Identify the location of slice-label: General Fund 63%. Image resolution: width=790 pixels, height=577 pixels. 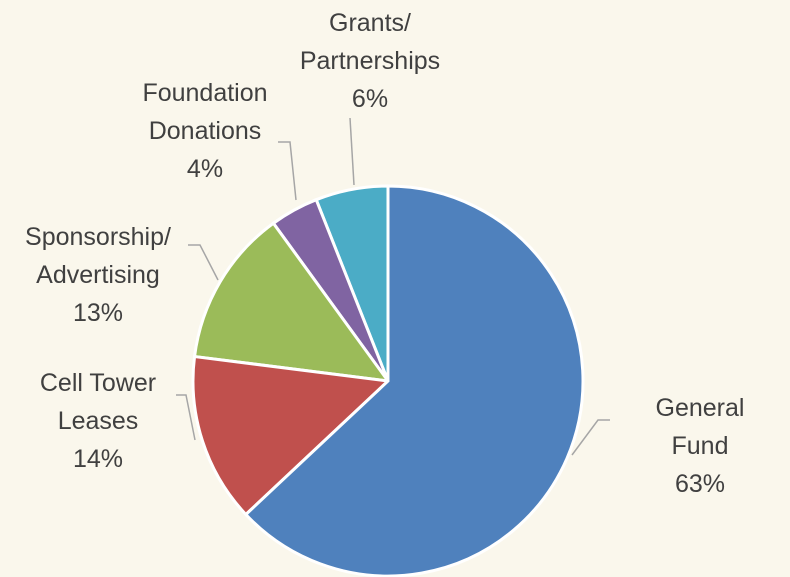
(700, 446).